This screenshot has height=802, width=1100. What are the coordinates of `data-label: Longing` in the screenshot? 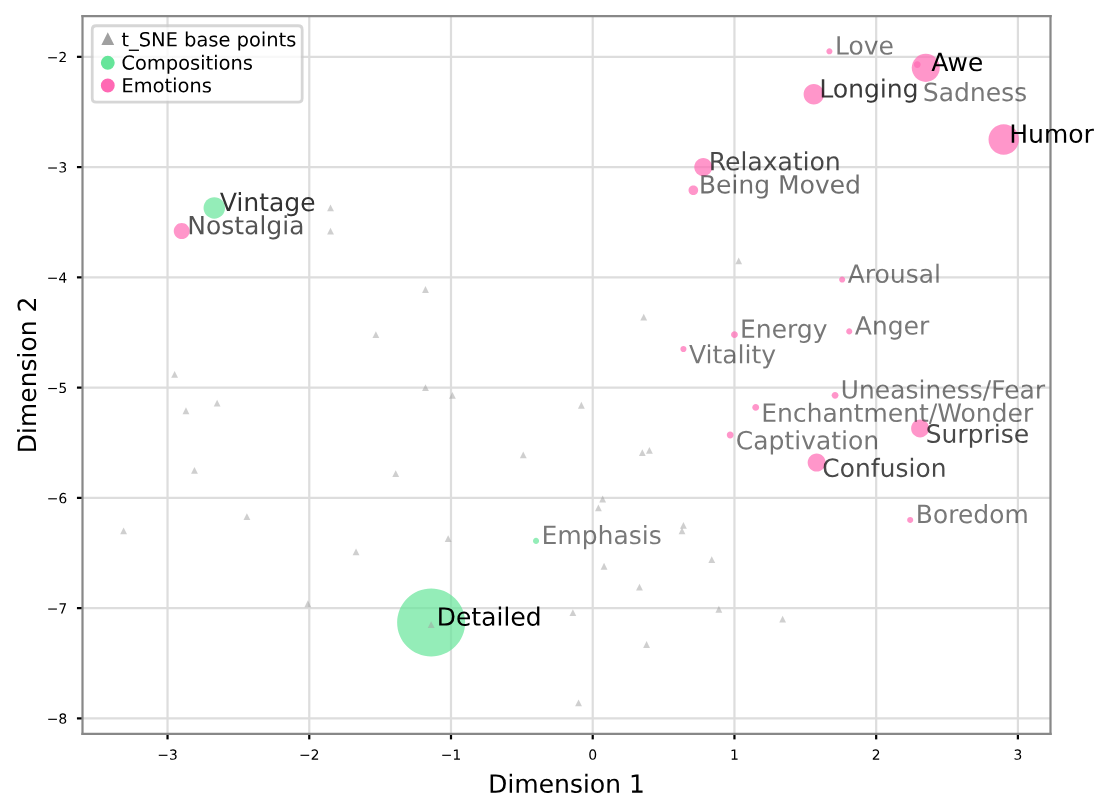 It's located at (869, 90).